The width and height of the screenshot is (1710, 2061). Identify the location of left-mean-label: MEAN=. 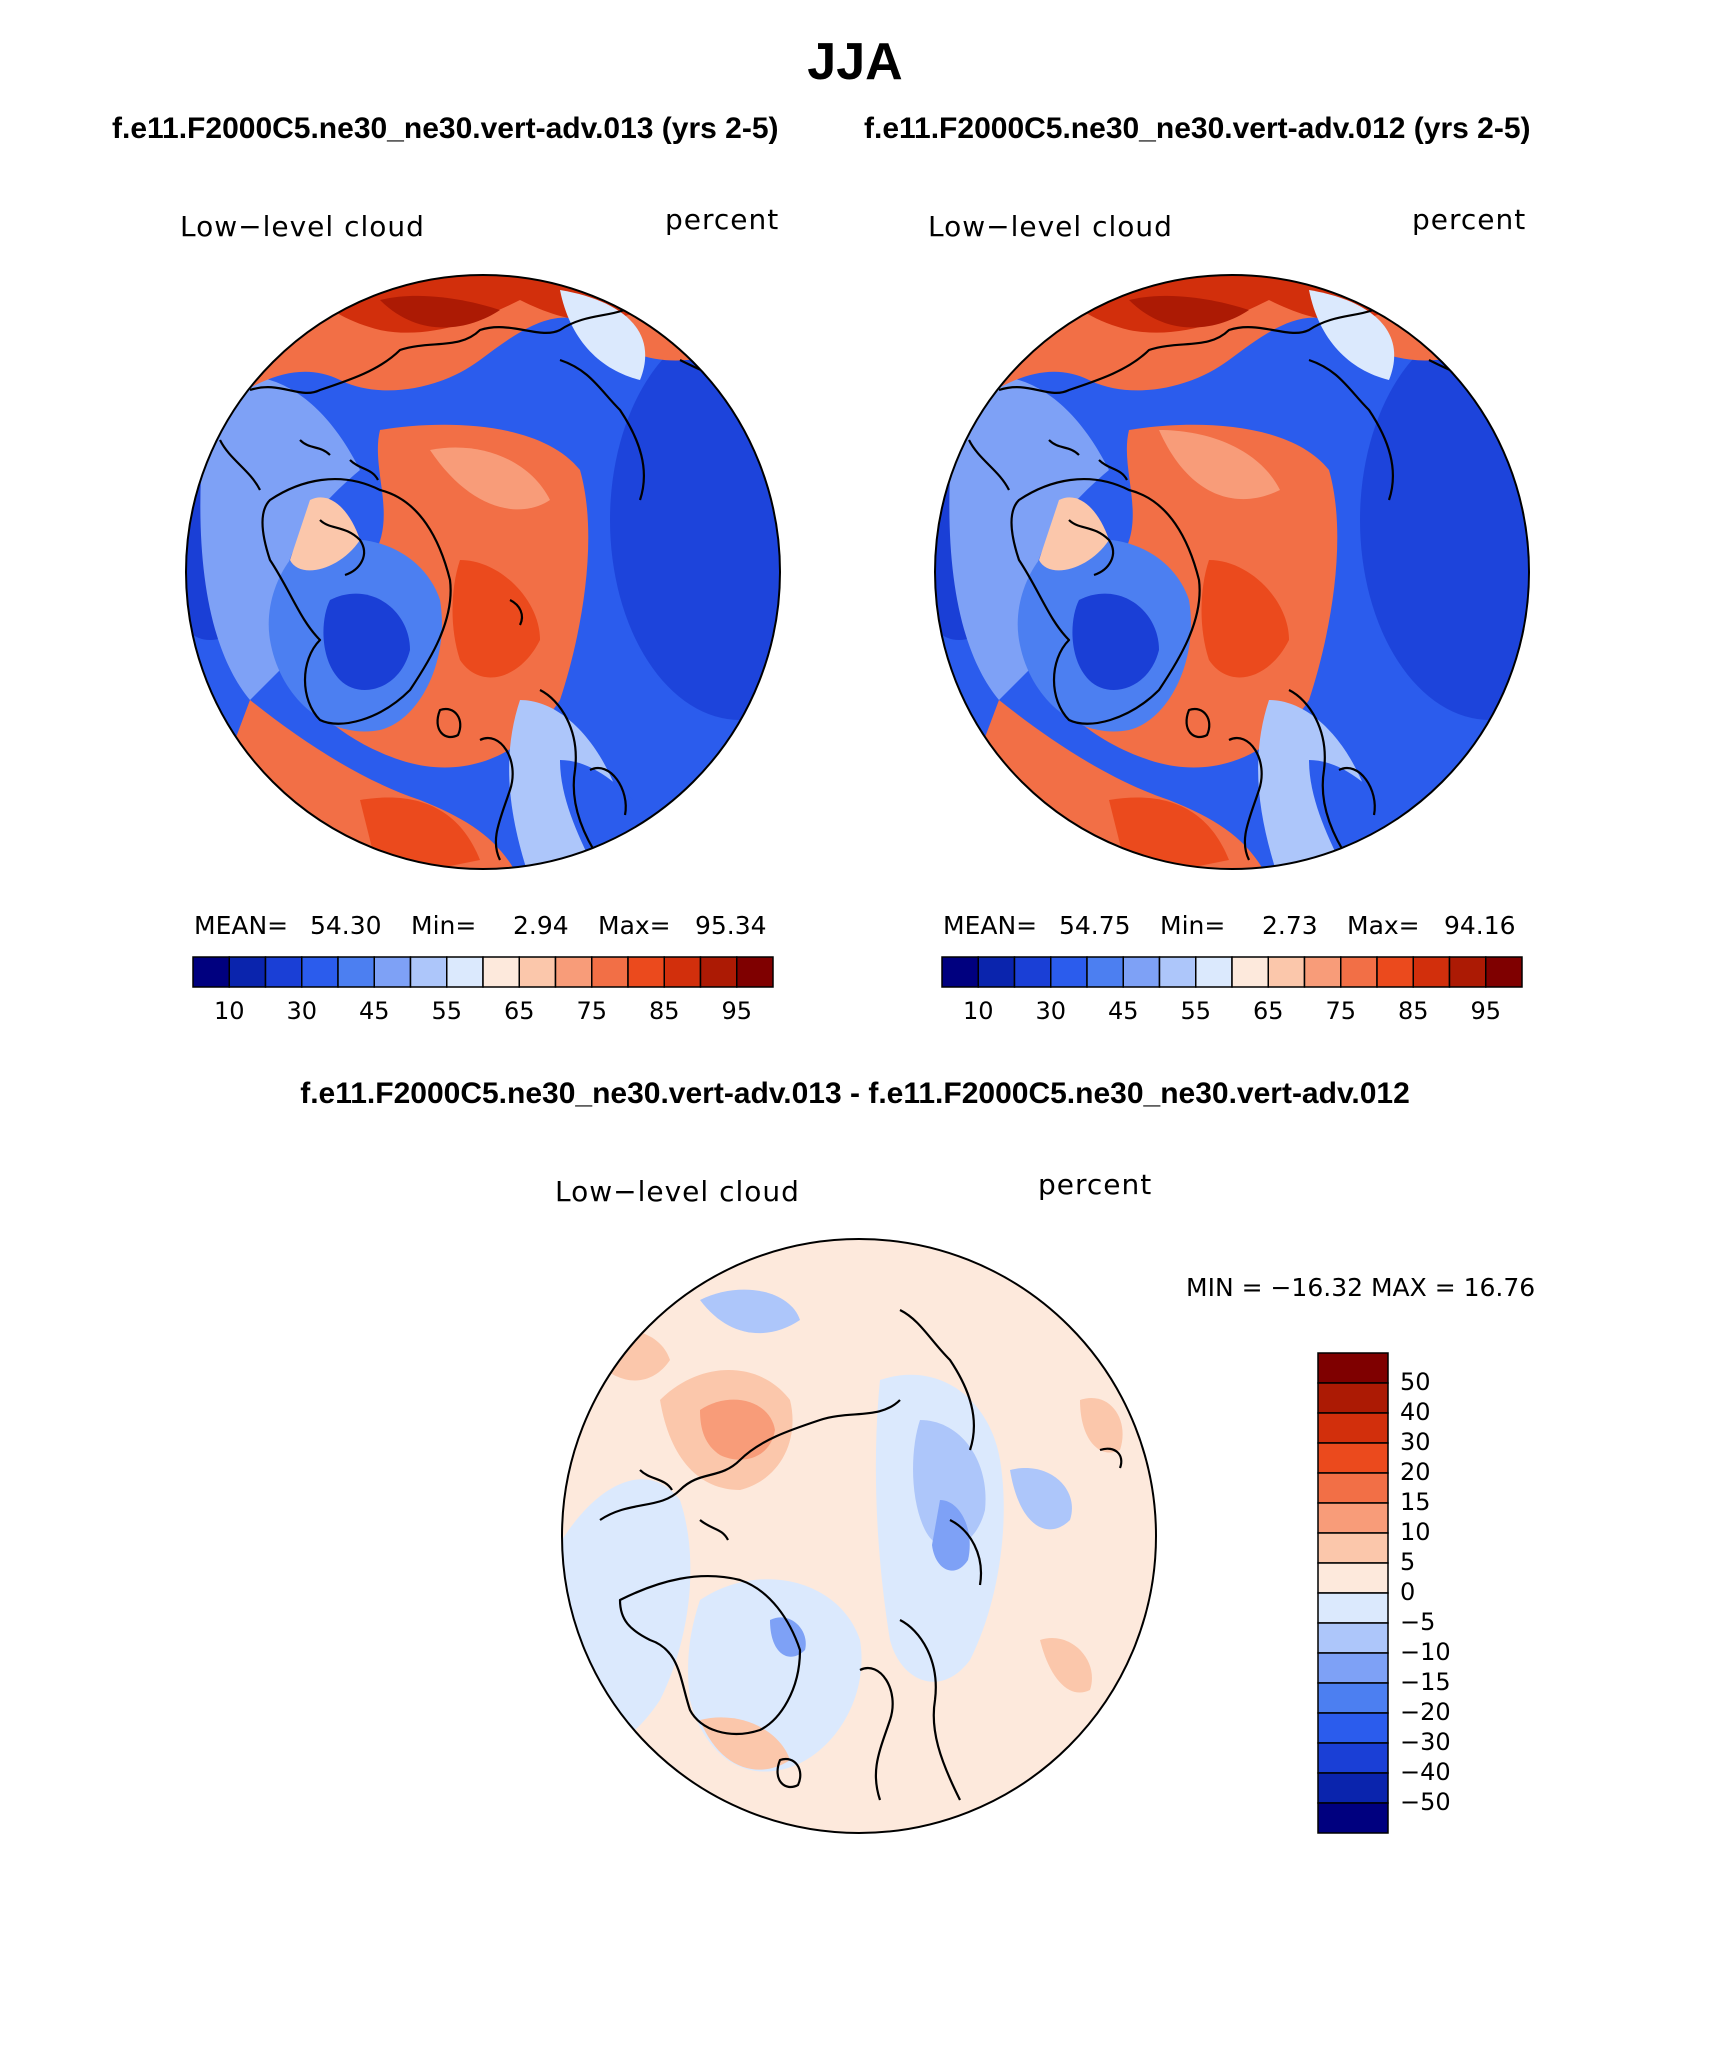
(241, 925).